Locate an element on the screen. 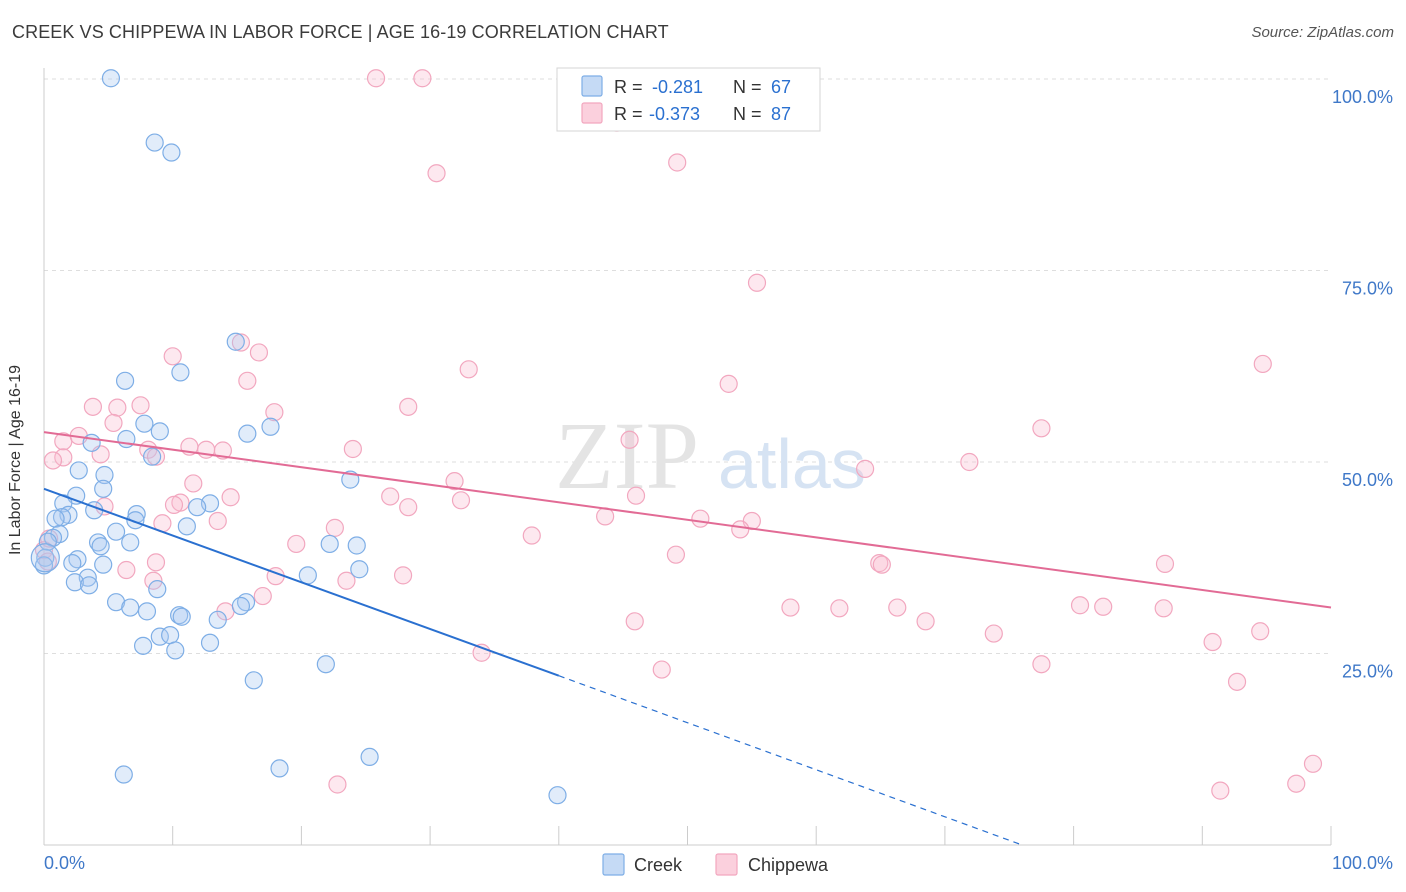  legend-r-value-chippewa: -0.373 is located at coordinates (674, 114).